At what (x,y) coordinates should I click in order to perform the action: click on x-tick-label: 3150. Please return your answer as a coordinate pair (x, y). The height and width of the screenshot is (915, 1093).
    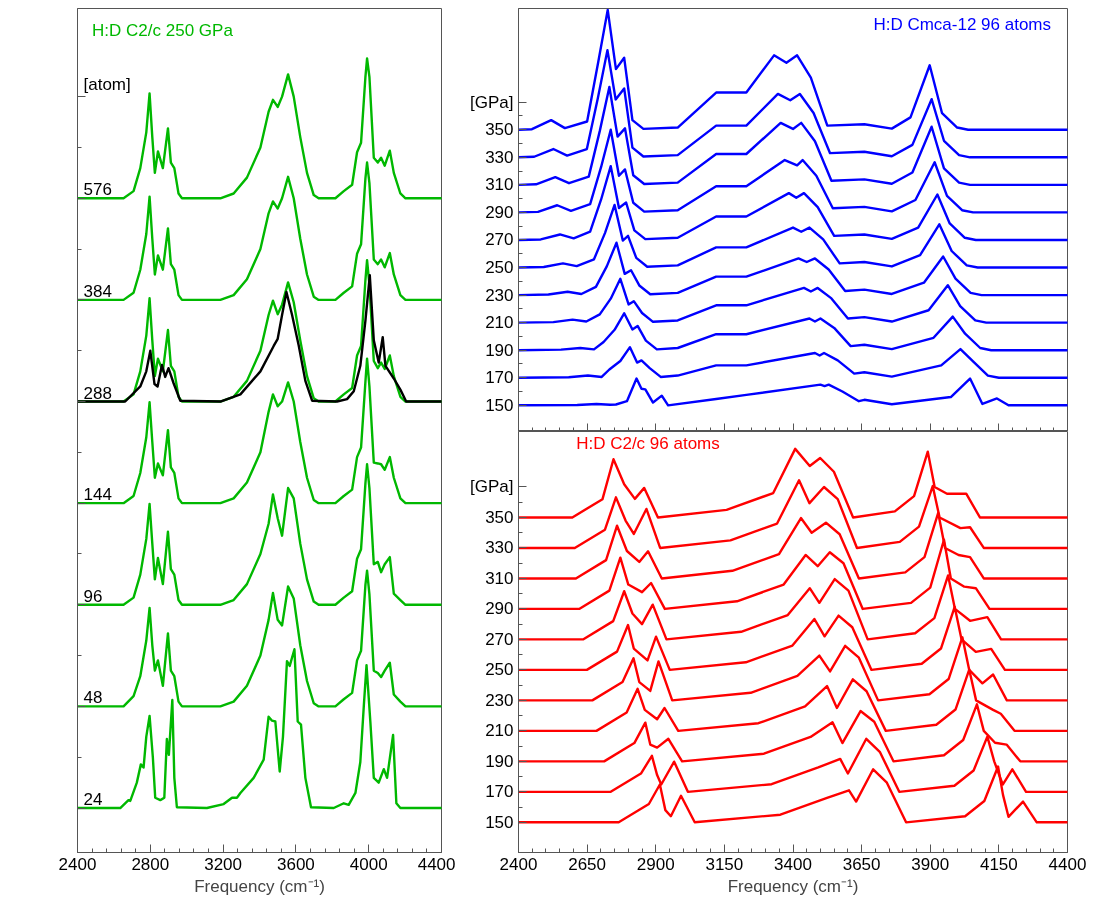
    Looking at the image, I should click on (724, 864).